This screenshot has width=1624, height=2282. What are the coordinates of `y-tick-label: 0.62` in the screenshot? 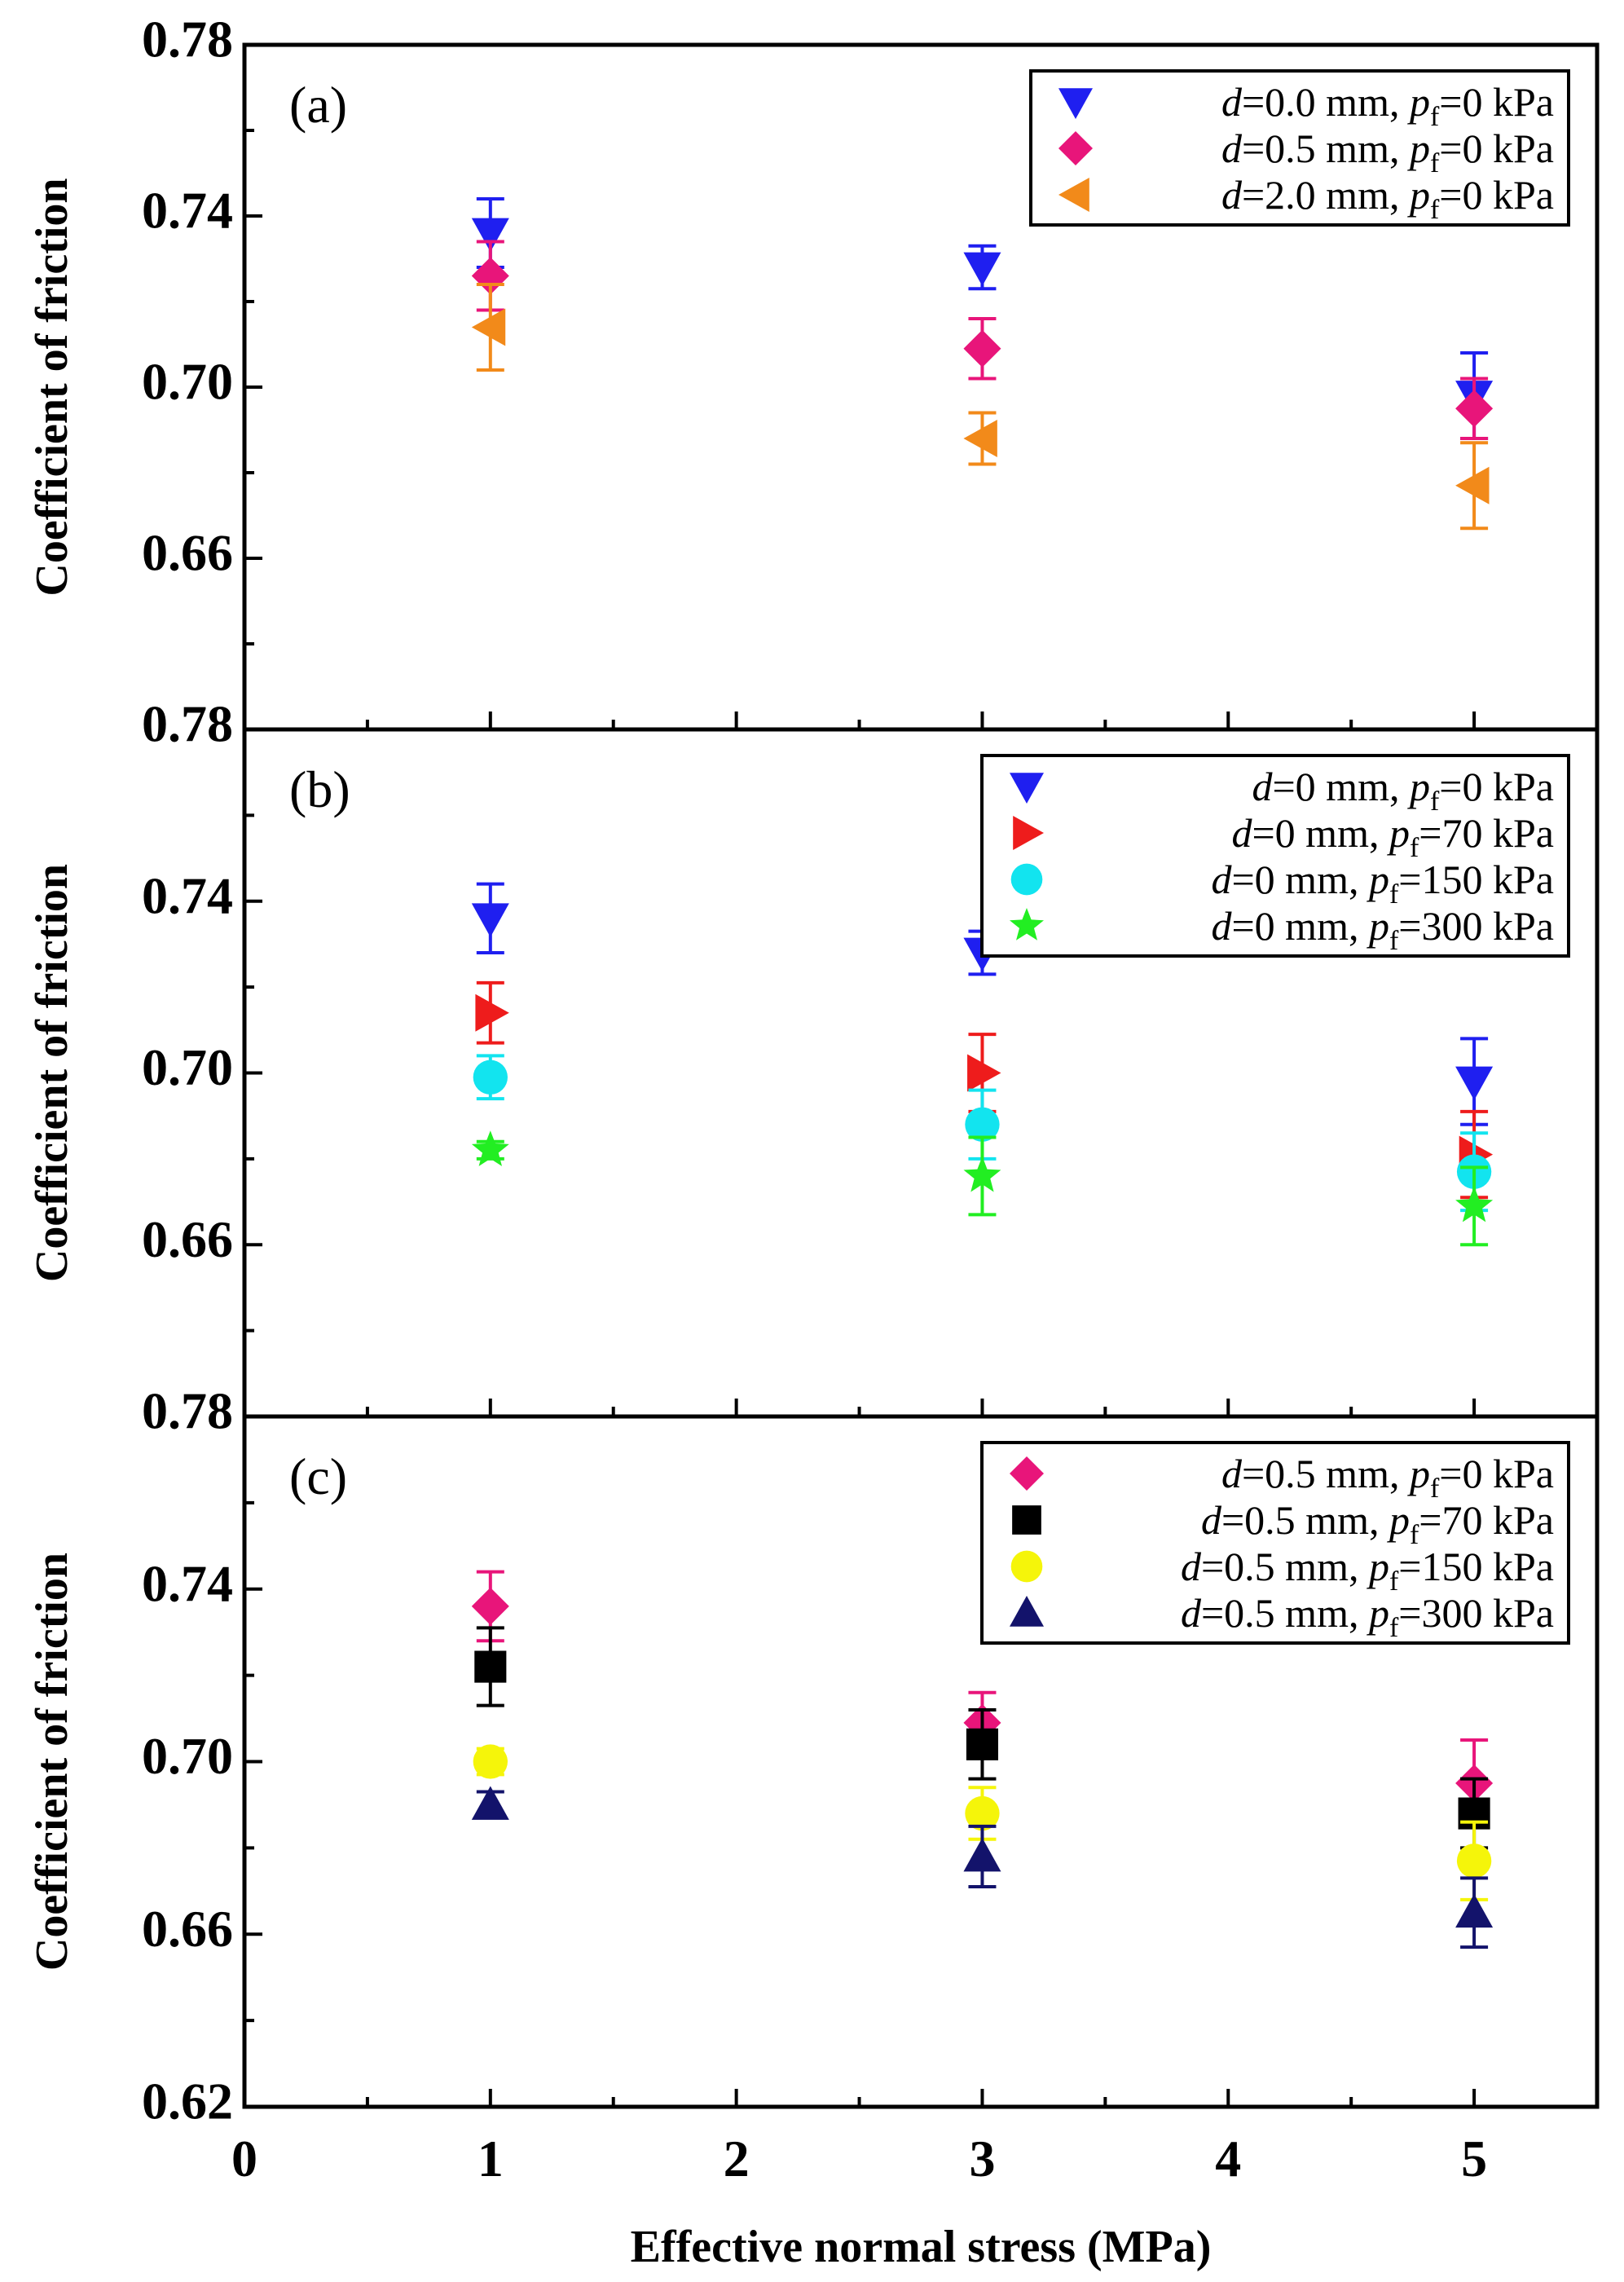 It's located at (187, 2101).